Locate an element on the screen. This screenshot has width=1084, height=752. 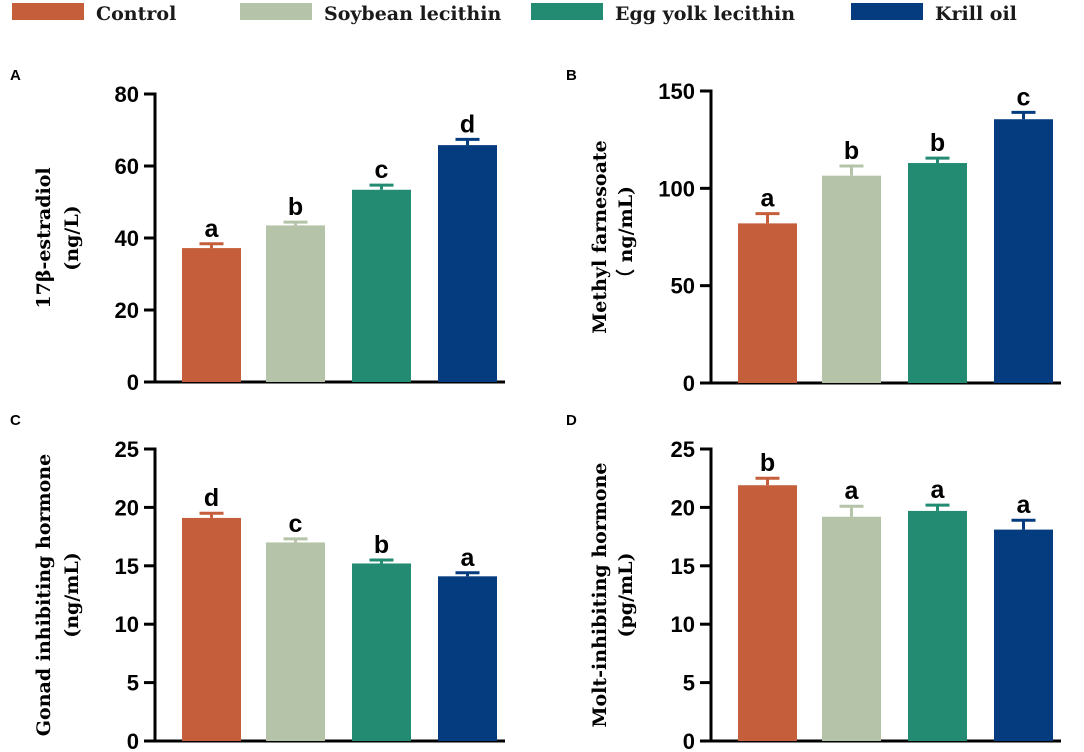
legend-item: Control is located at coordinates (94, 14).